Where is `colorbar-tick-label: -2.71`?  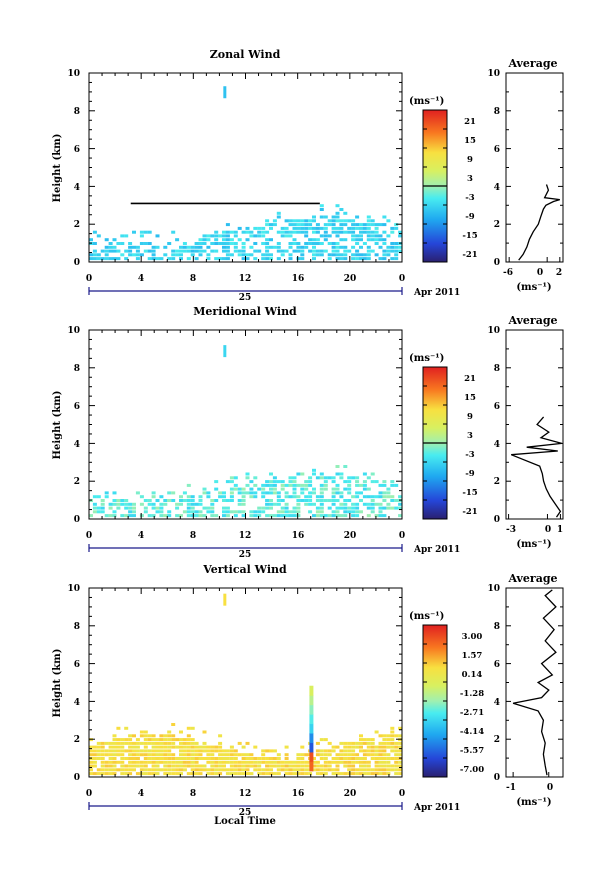
colorbar-tick-label: -2.71 is located at coordinates (472, 713).